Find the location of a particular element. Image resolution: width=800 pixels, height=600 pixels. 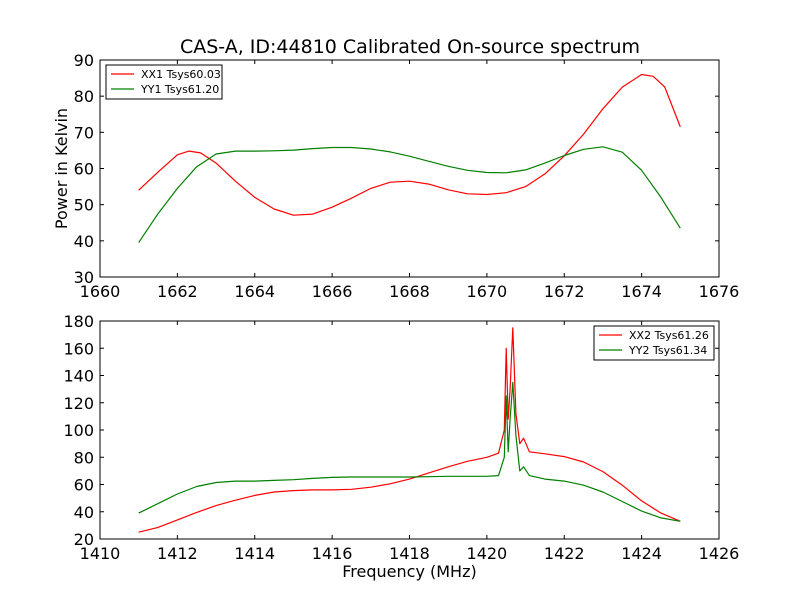

legend-label: YY2 Tsys61.34 is located at coordinates (667, 350).